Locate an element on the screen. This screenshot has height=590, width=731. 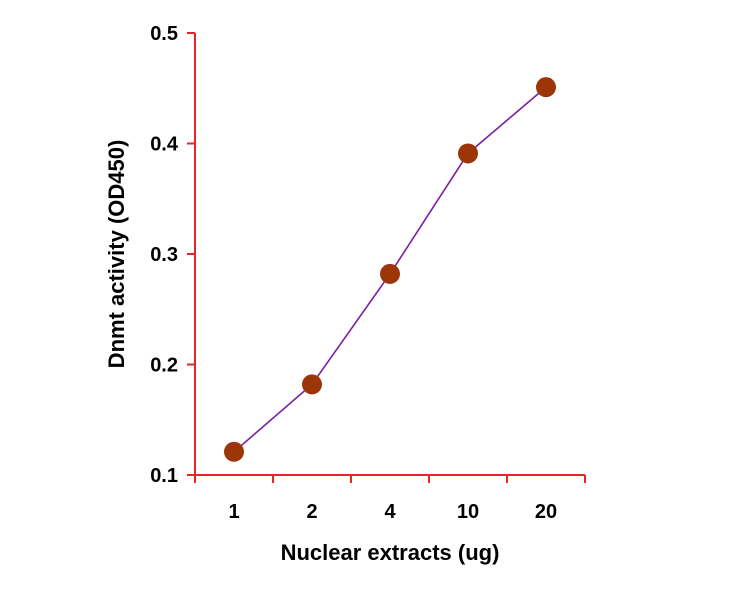
x-tick-label: 1 is located at coordinates (233, 512).